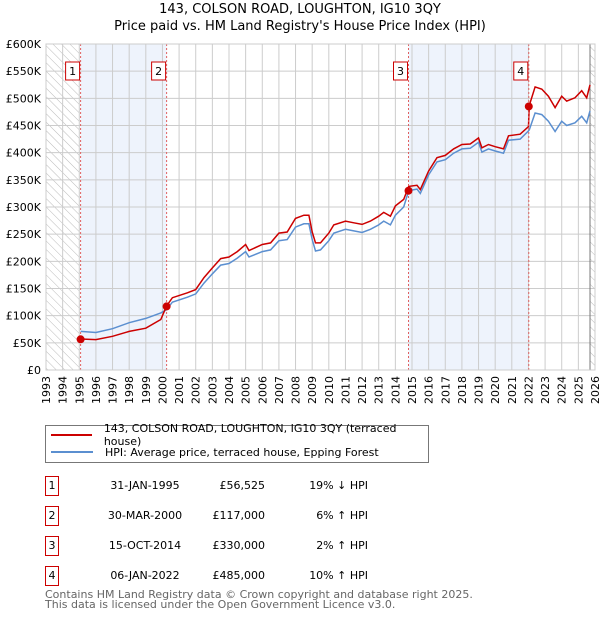 The height and width of the screenshot is (620, 600). Describe the element at coordinates (24, 207) in the screenshot. I see `y-tick-label: £300K` at that location.